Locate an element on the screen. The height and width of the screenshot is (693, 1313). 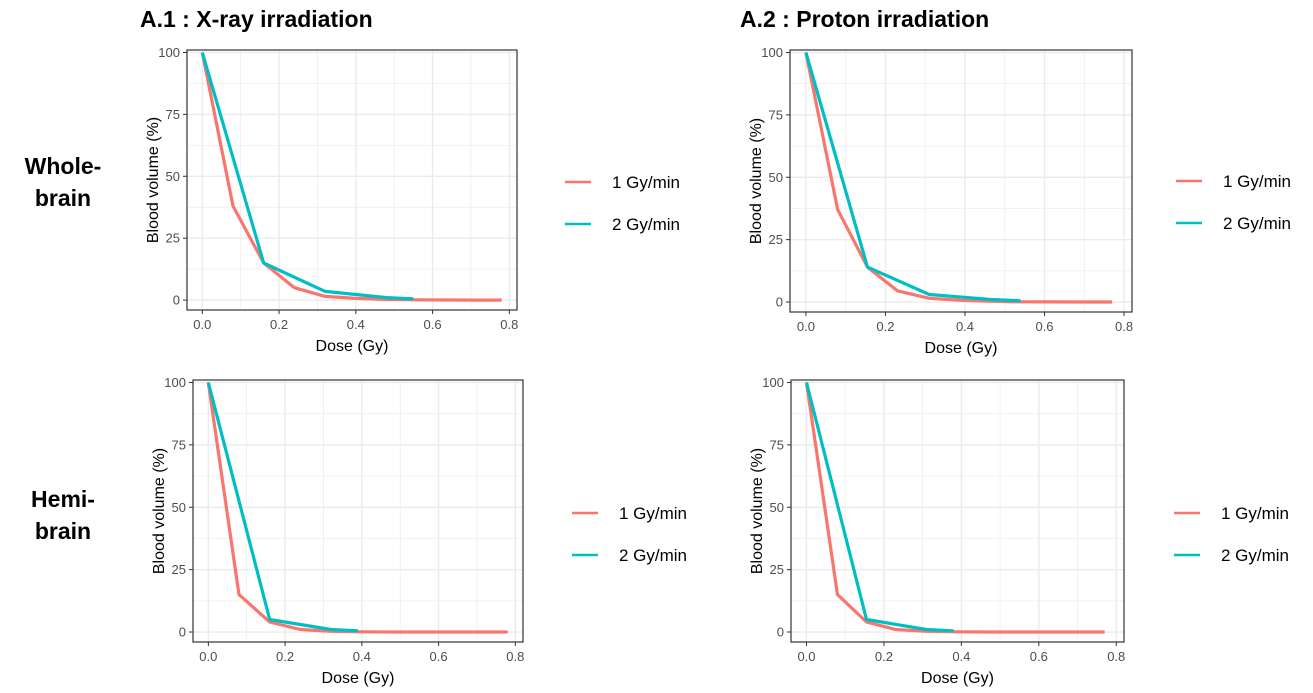
row-label-whole-line1: Whole- is located at coordinates (63, 166).